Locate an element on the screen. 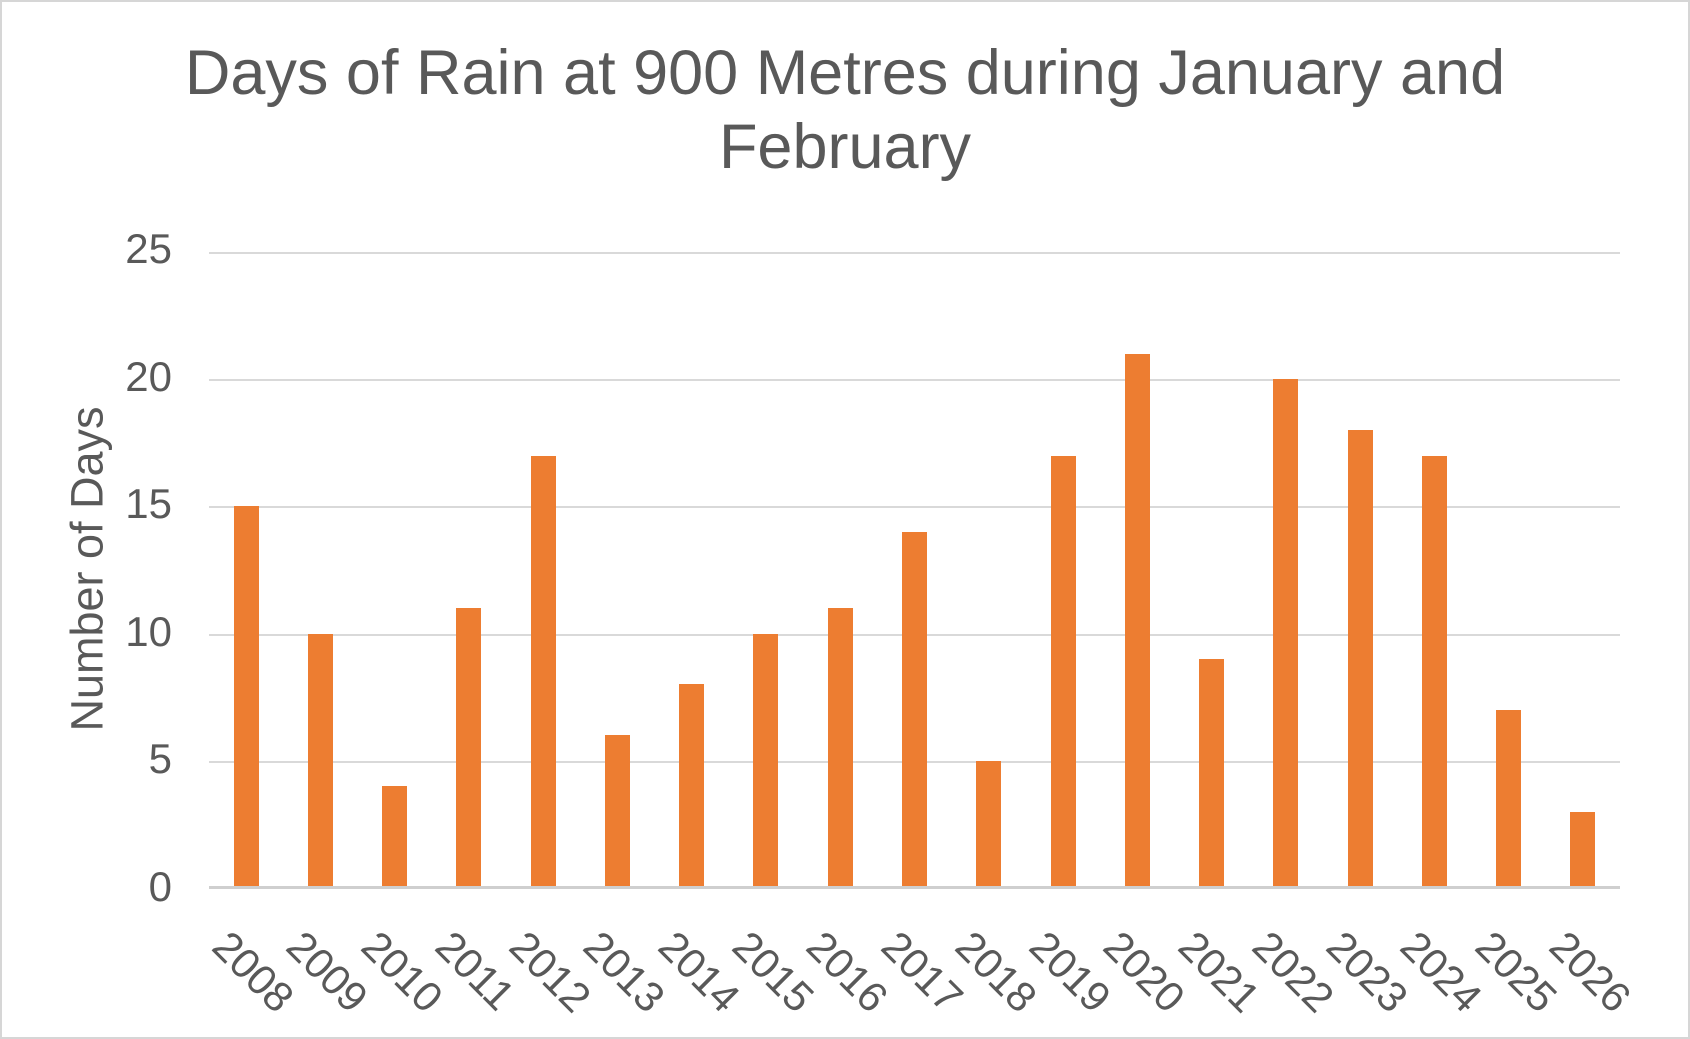 The height and width of the screenshot is (1039, 1690). bar-slot-2021 is located at coordinates (1211, 570).